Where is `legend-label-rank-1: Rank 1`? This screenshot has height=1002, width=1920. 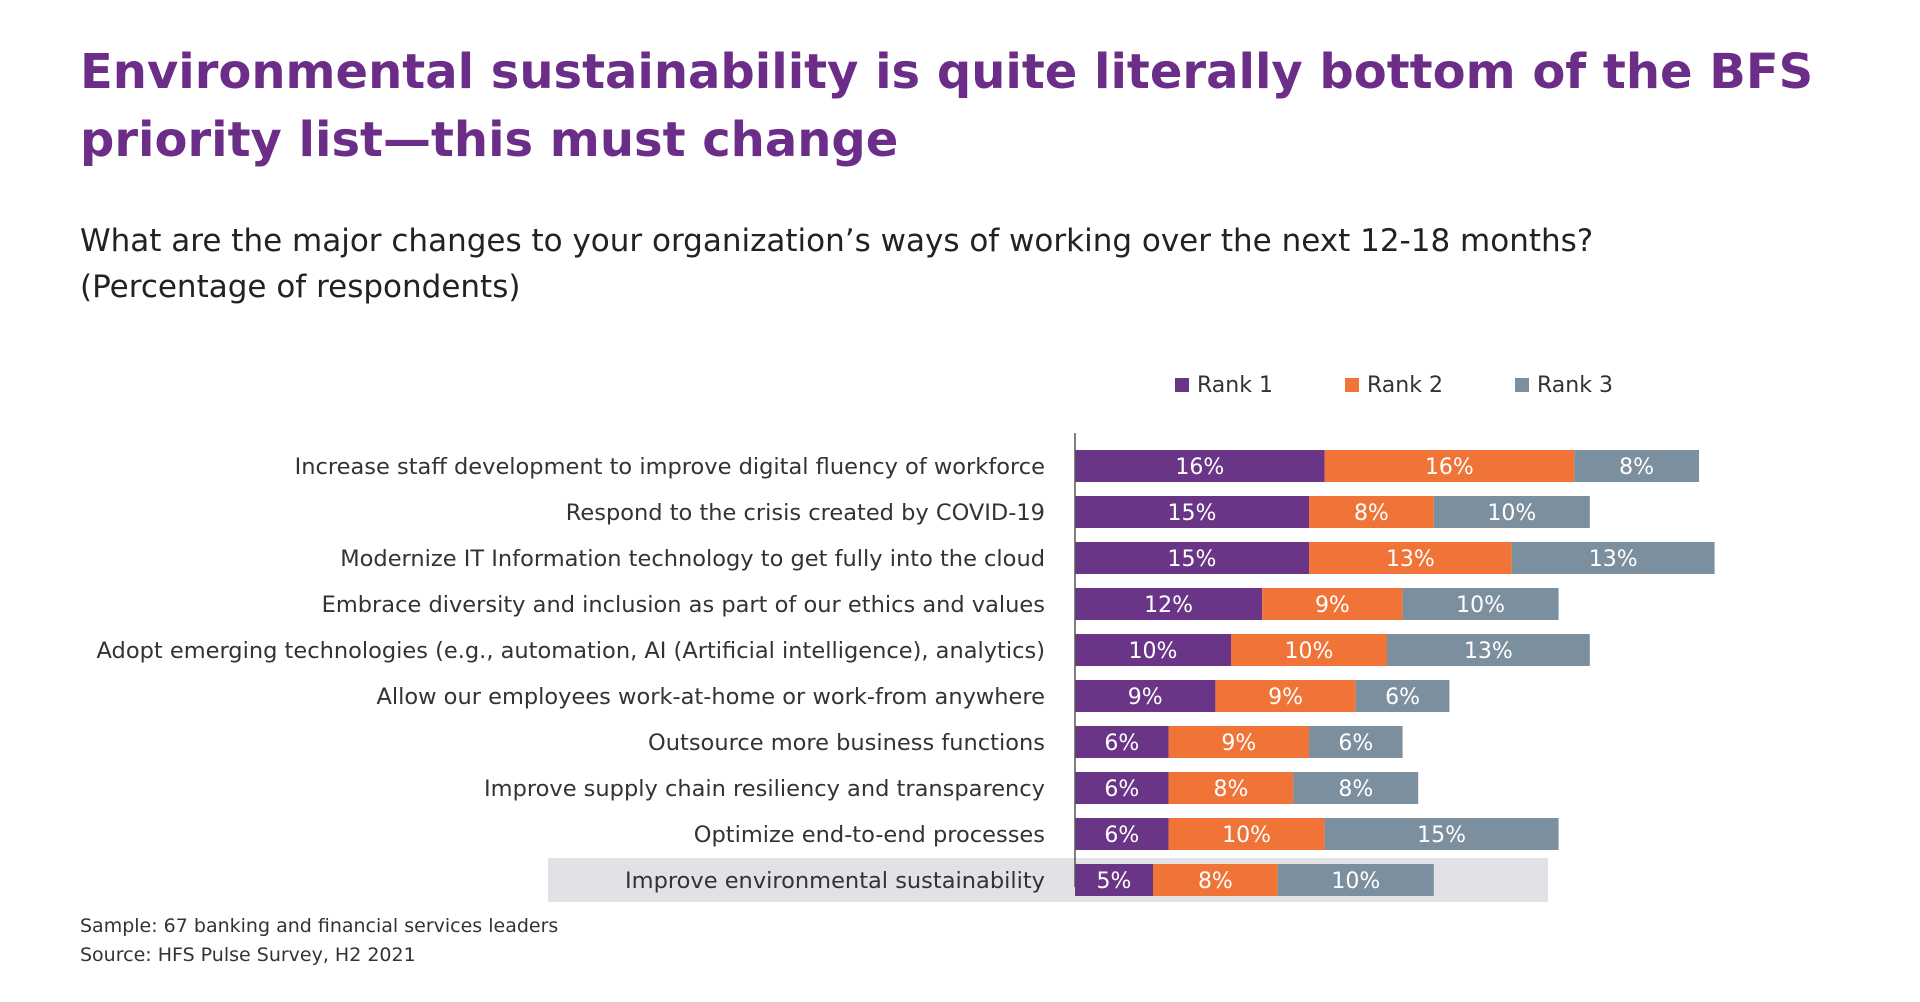 legend-label-rank-1: Rank 1 is located at coordinates (1235, 385).